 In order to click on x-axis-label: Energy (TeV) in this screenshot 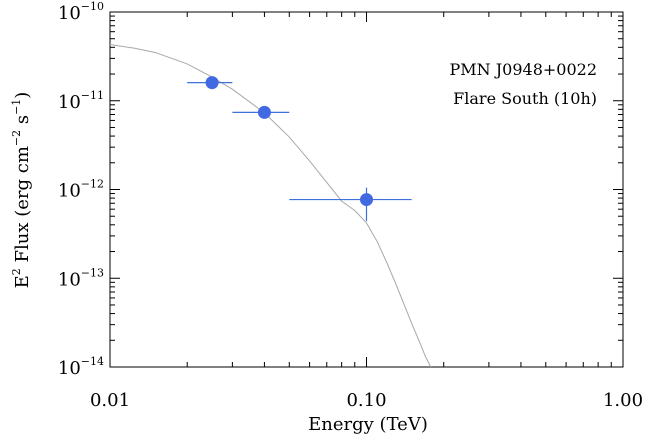, I will do `click(368, 424)`.